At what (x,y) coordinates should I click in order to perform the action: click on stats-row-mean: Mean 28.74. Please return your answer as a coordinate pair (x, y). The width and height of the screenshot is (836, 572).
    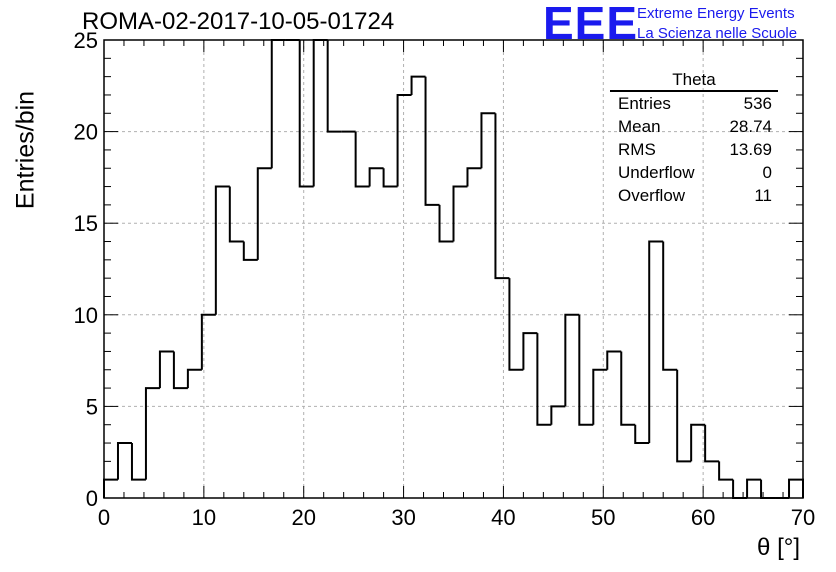
    Looking at the image, I should click on (694, 126).